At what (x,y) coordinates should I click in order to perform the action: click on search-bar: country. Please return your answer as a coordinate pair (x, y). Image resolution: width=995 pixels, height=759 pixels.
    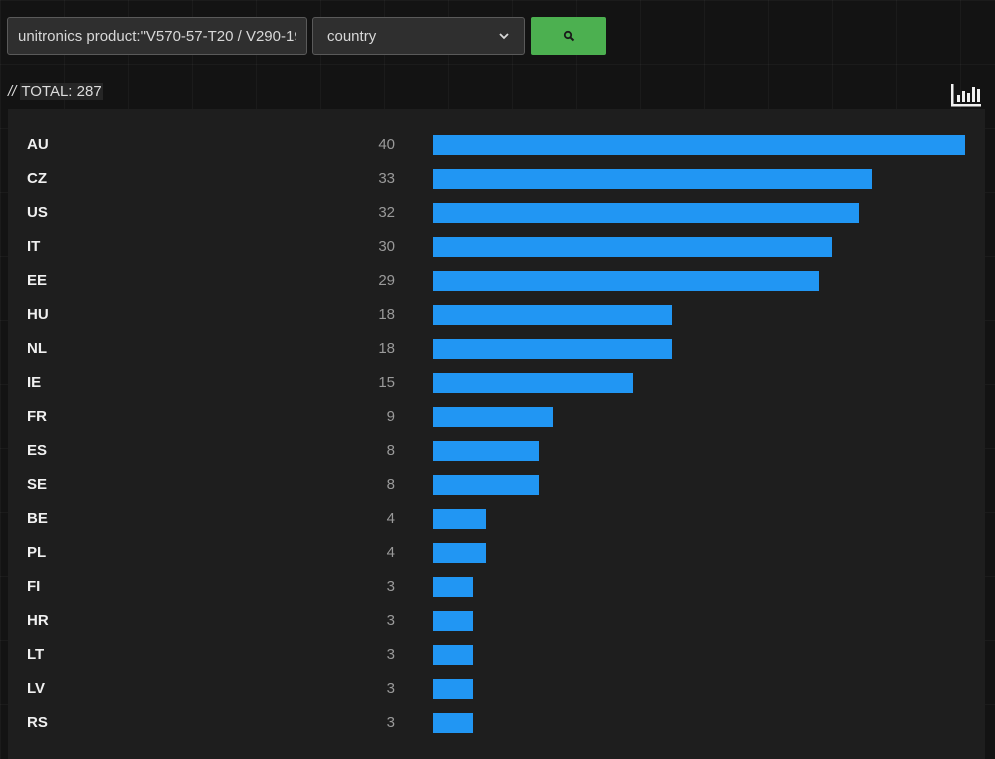
    Looking at the image, I should click on (306, 36).